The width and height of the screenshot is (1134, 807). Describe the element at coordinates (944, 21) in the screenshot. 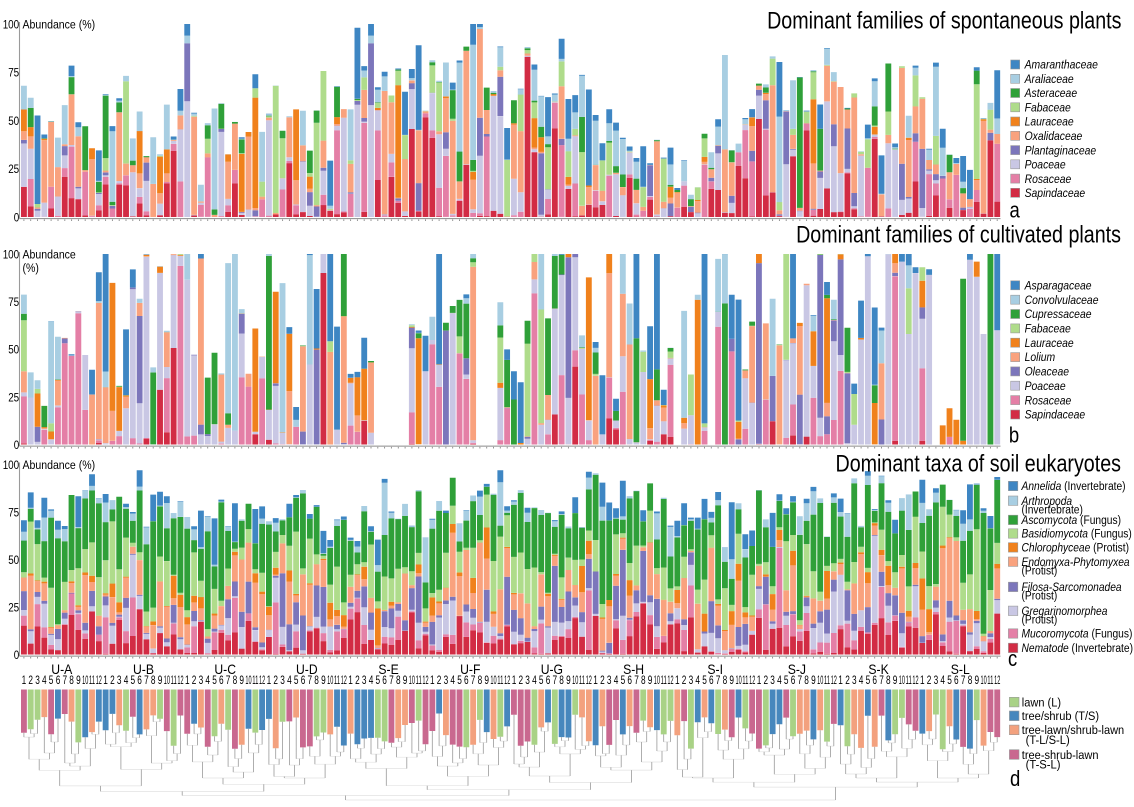

I see `svg-text:Dominant families of spontaneo: Dominant families of spontaneous plants` at that location.